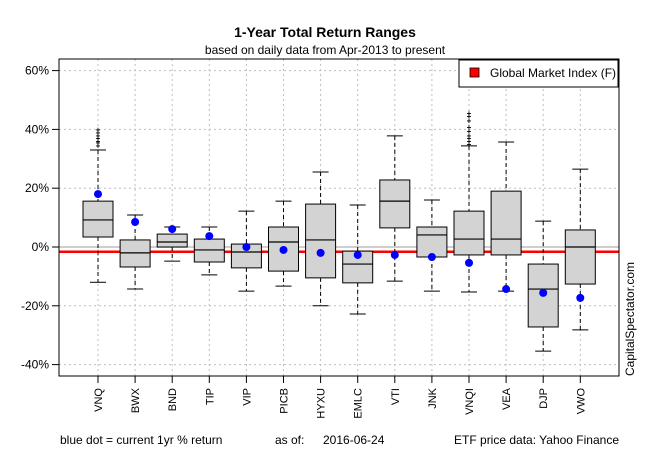 This screenshot has height=450, width=650. Describe the element at coordinates (322, 403) in the screenshot. I see `x-tick-label: HYXU` at that location.